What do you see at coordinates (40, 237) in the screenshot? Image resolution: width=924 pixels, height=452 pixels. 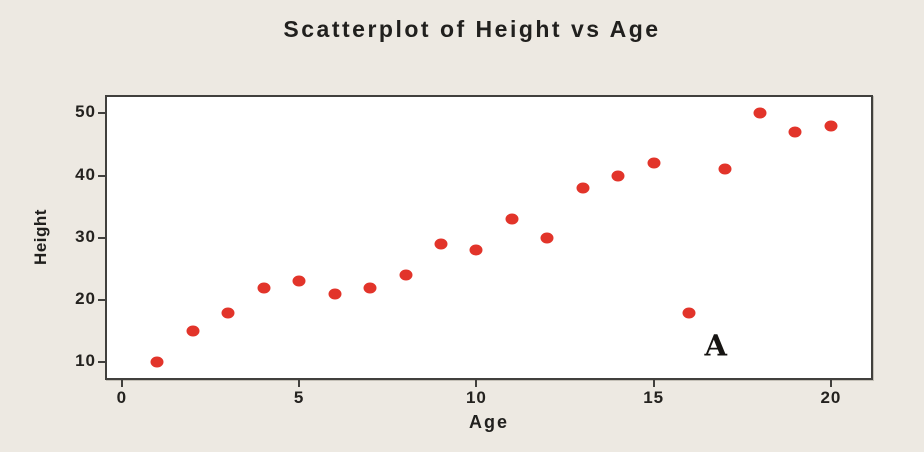 I see `y-axis-label: Height` at bounding box center [40, 237].